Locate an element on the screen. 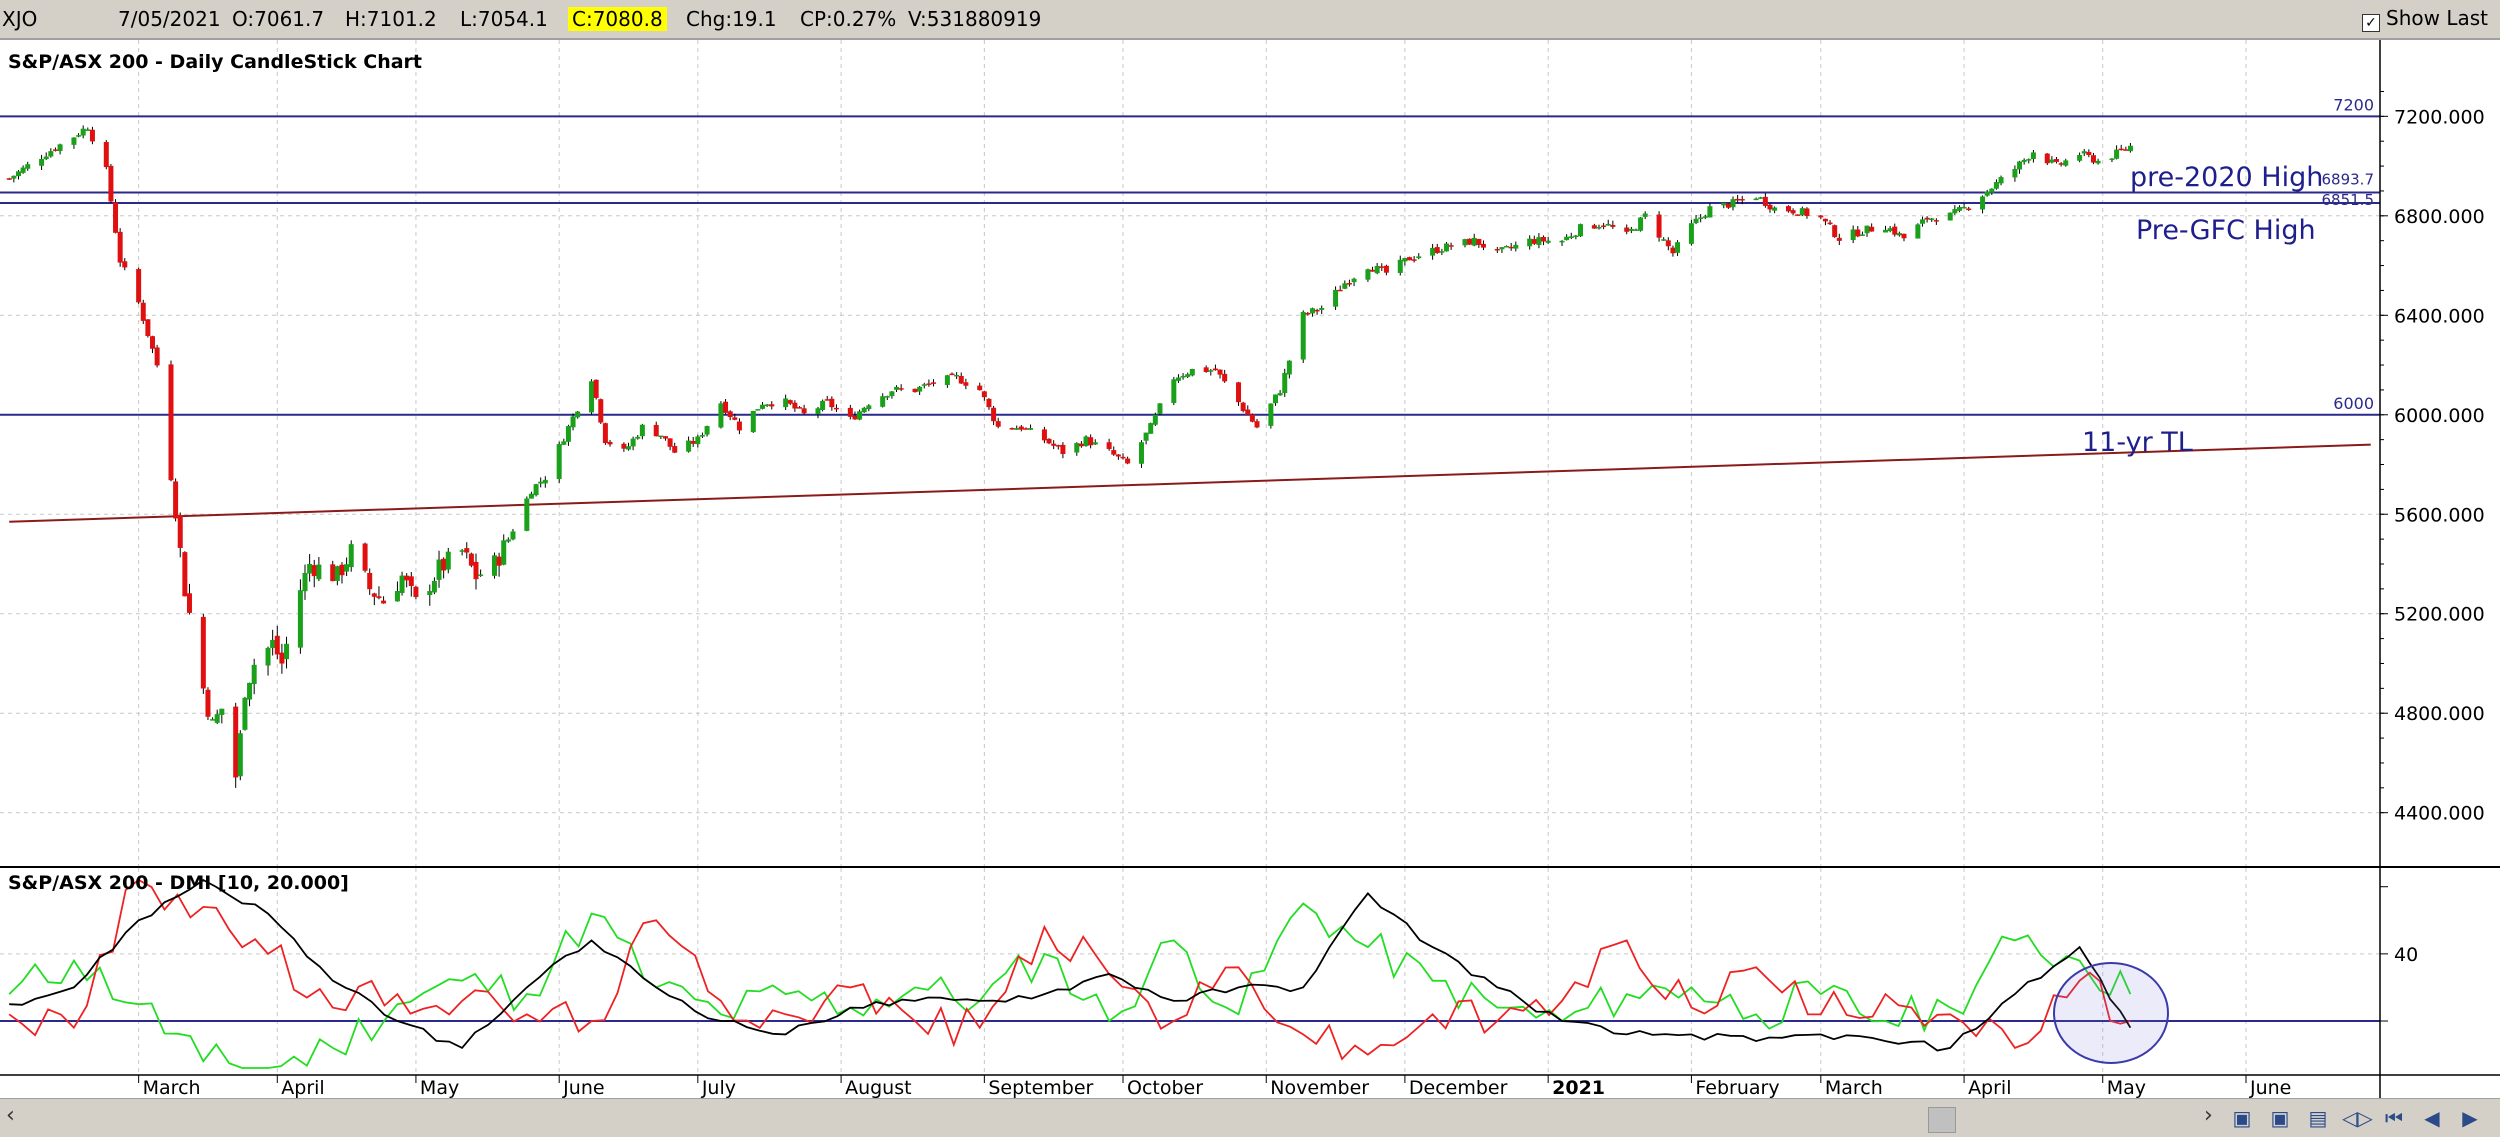  low-value: L:7054.1 is located at coordinates (504, 19).